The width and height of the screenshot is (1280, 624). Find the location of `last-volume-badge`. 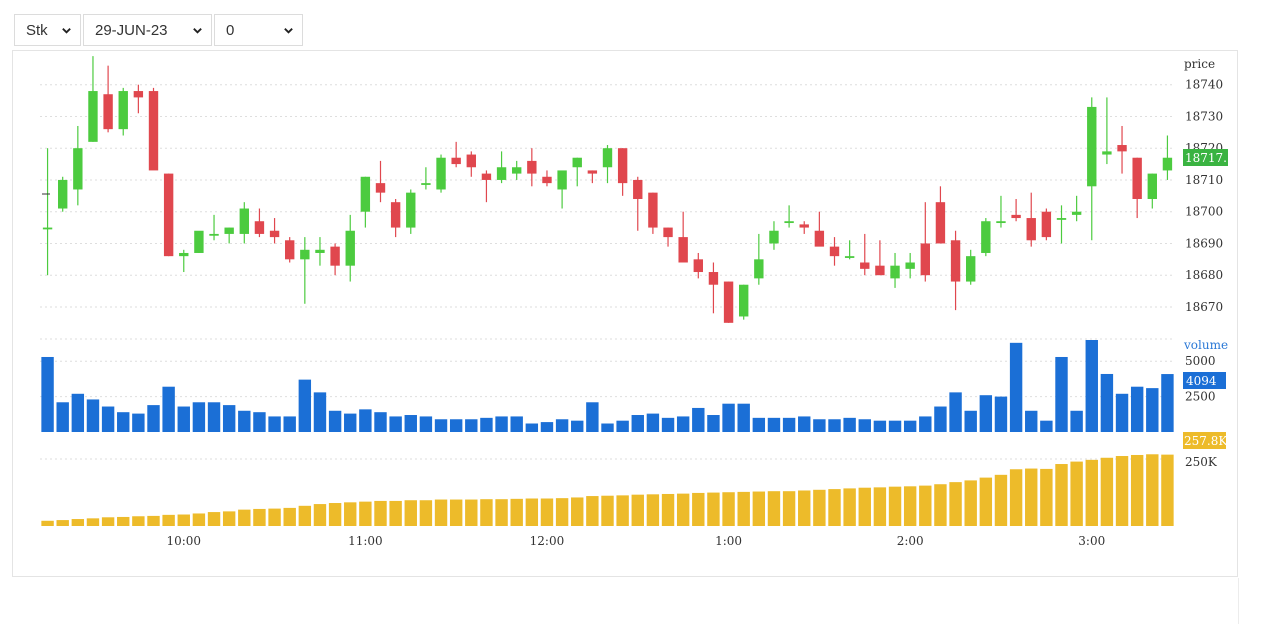

last-volume-badge is located at coordinates (1204, 380).